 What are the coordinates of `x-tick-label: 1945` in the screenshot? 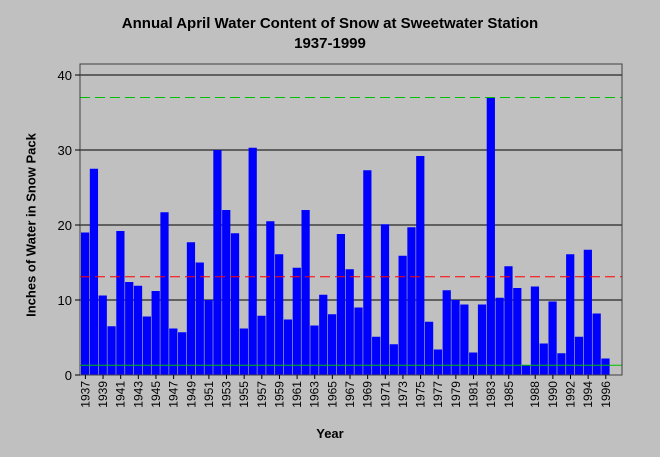 It's located at (156, 394).